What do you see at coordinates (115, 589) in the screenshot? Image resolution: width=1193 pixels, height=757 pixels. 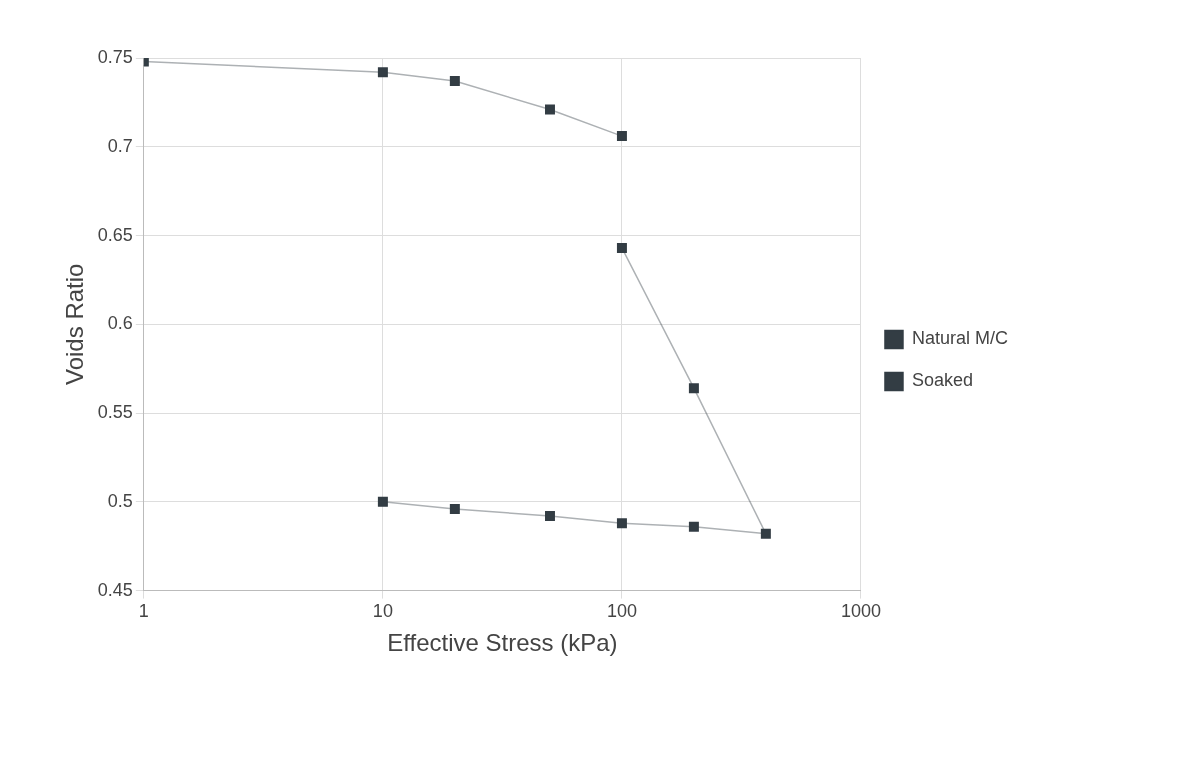 I see `y-tick-label: 0.45` at bounding box center [115, 589].